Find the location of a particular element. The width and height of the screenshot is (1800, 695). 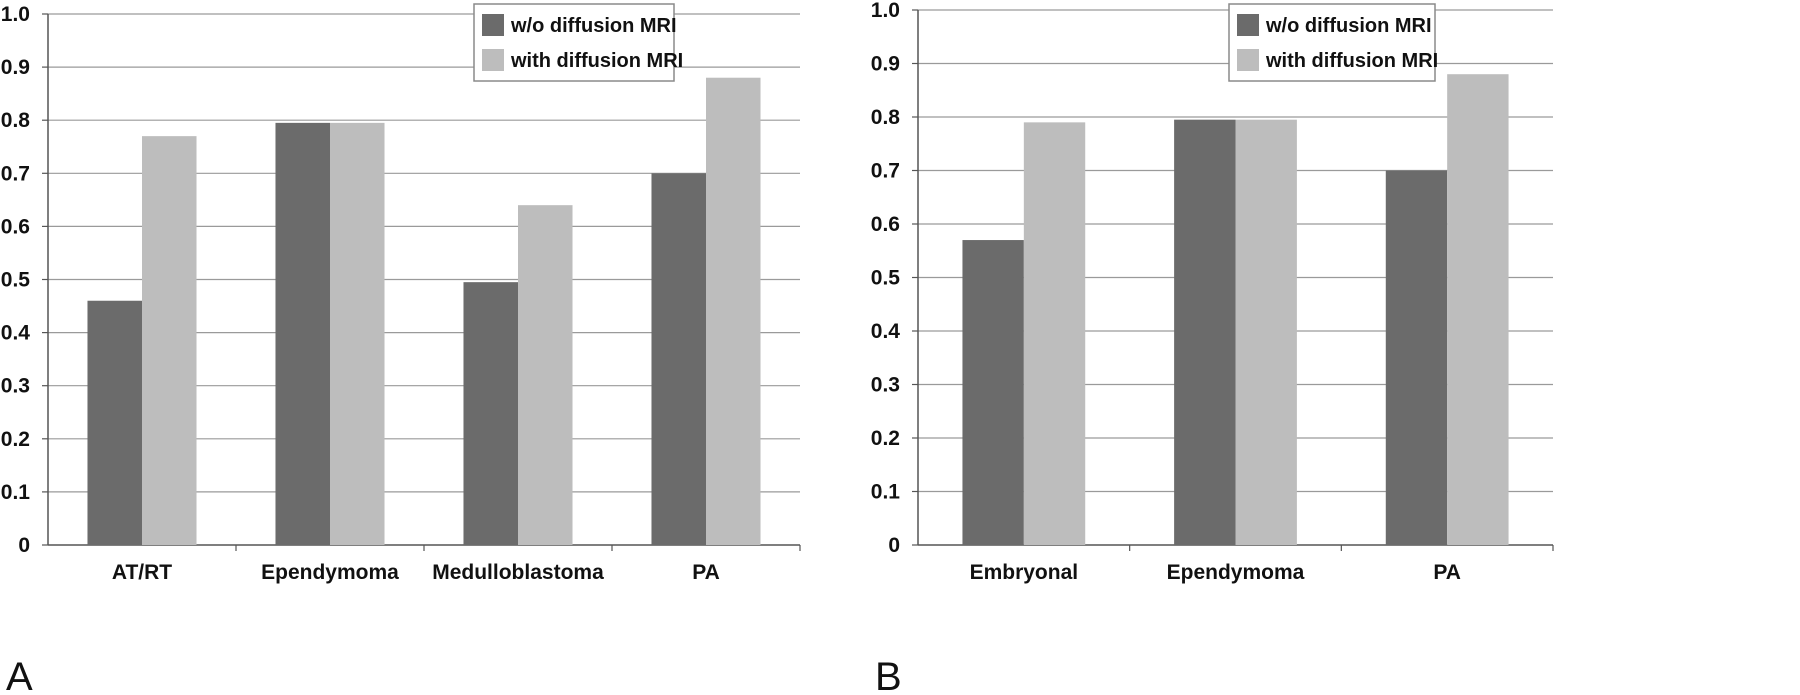

x-category-label: Embryonal is located at coordinates (1024, 572).